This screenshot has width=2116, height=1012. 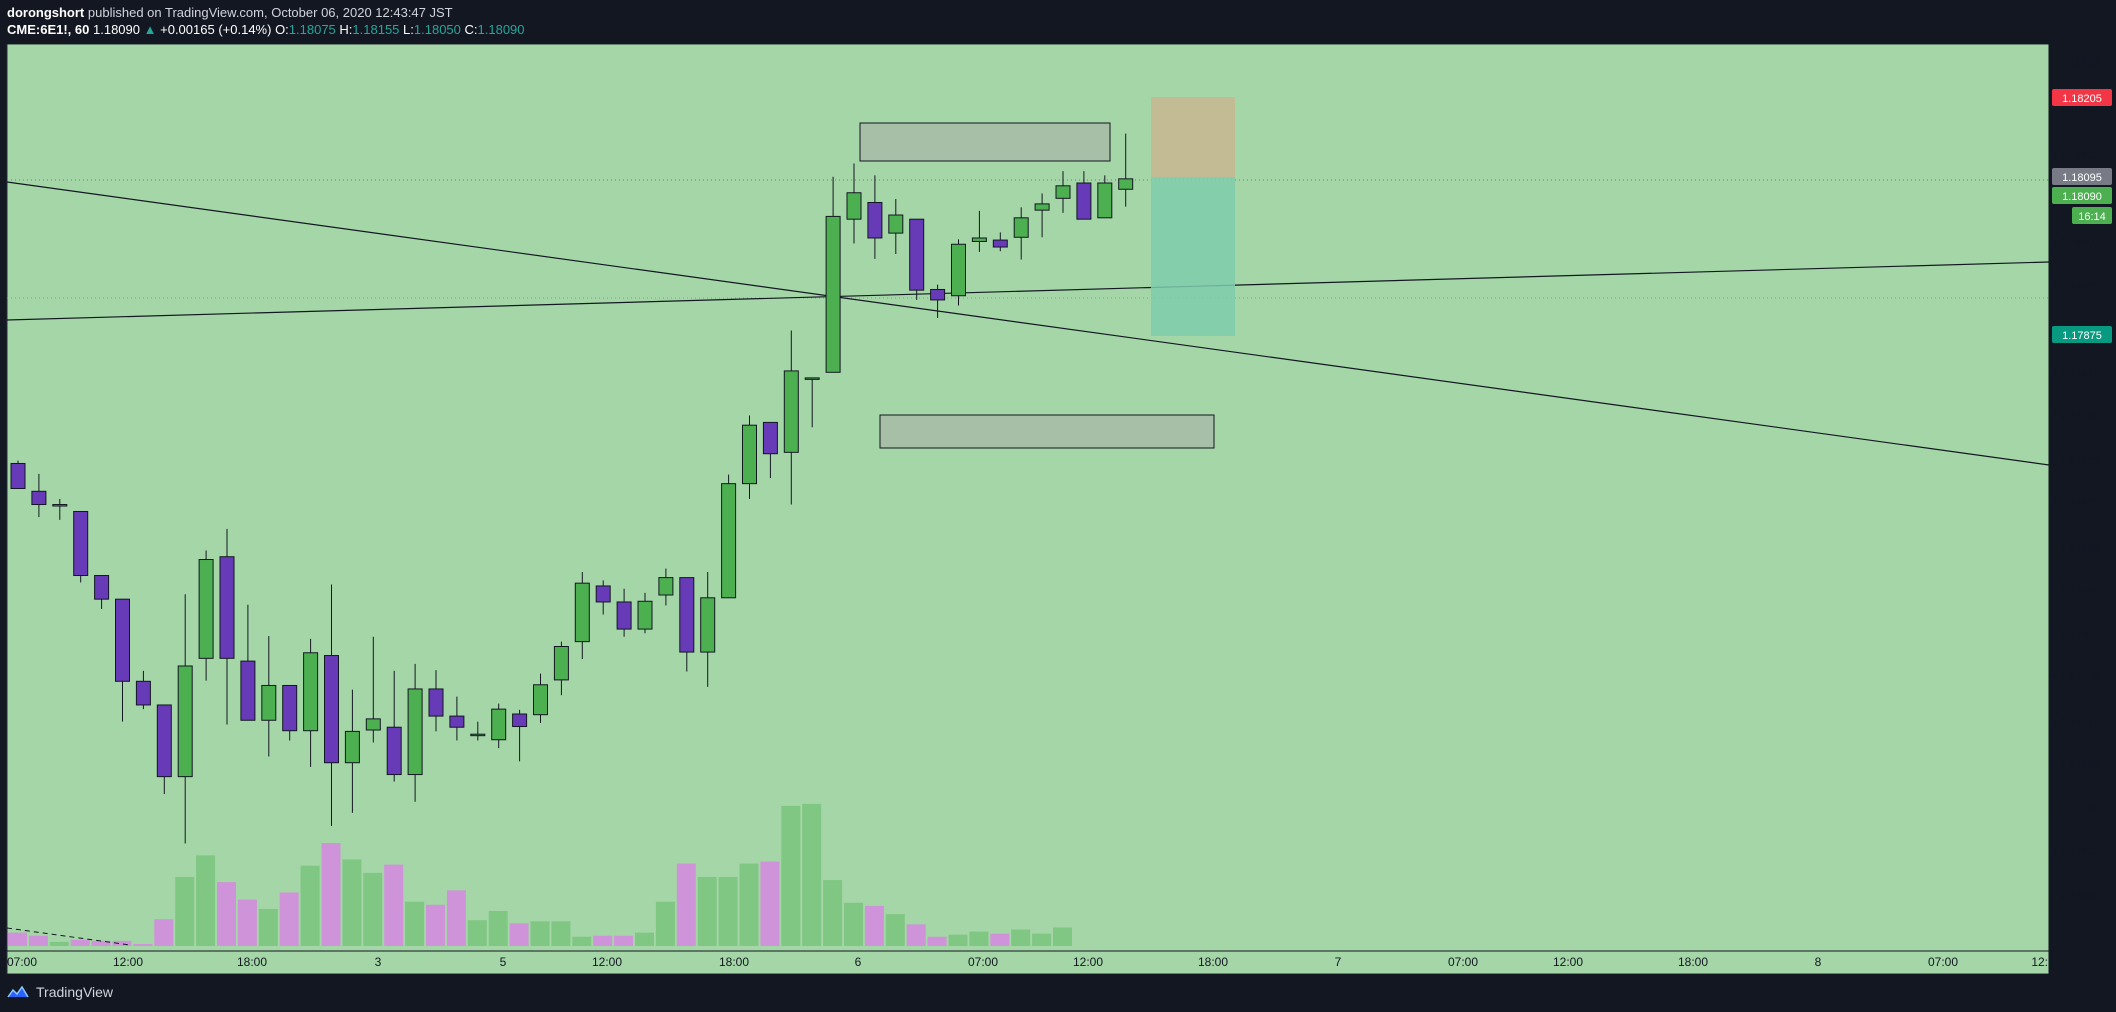 I want to click on price-tick-label: 1.17935, so click(x=2080, y=288).